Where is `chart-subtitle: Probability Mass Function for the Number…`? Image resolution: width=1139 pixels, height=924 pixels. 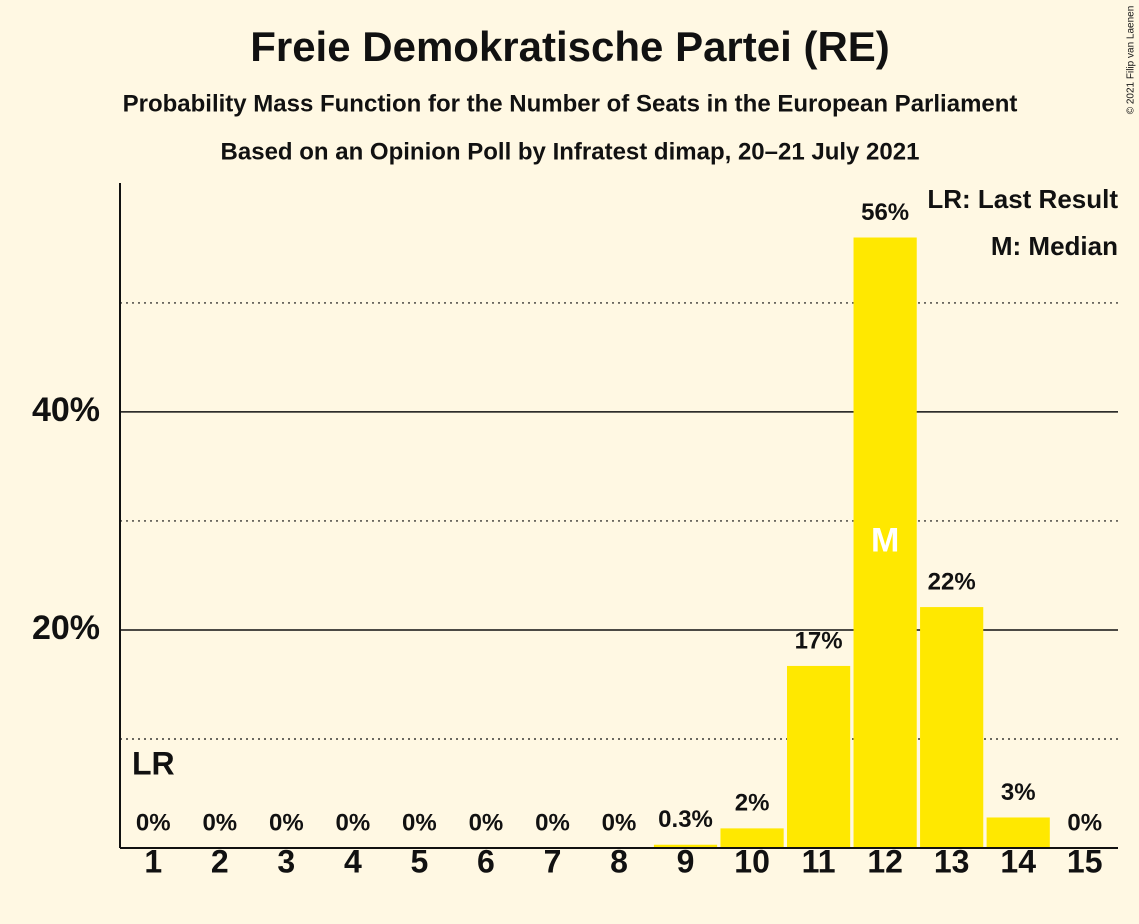 chart-subtitle: Probability Mass Function for the Number… is located at coordinates (570, 103).